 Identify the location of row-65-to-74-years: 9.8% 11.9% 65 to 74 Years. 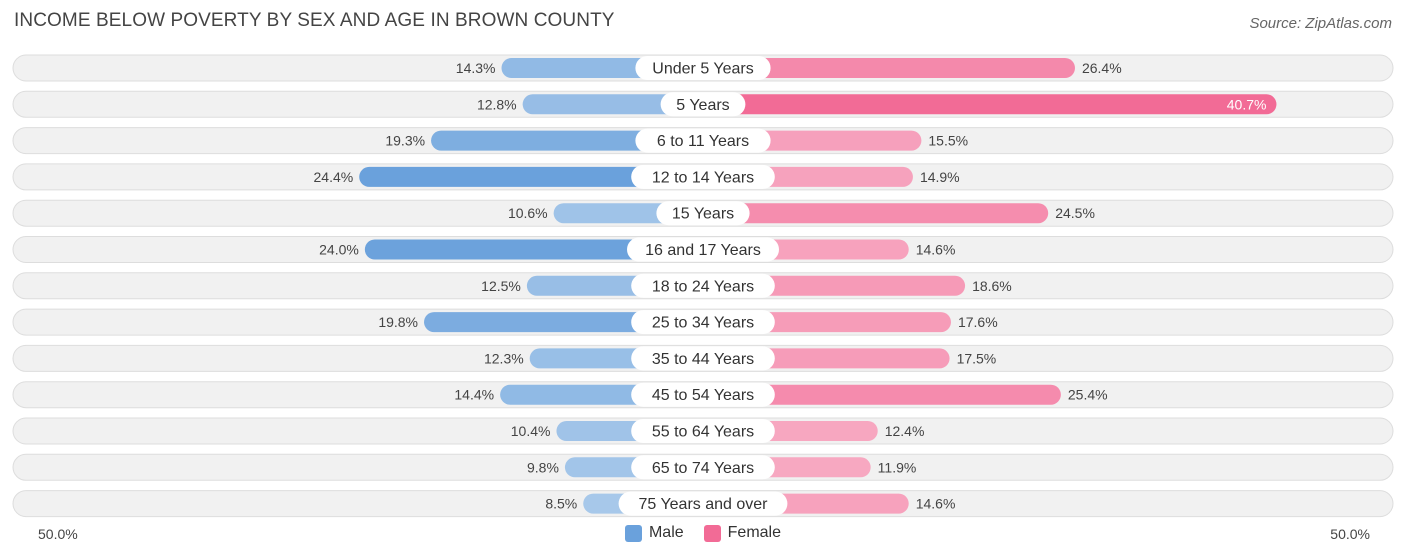
(703, 467).